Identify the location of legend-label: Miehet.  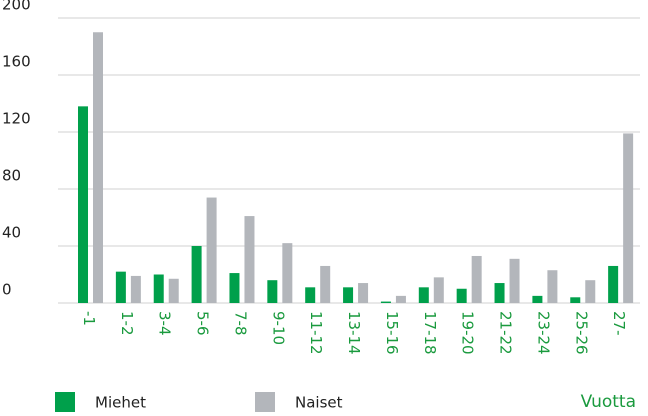
(120, 403).